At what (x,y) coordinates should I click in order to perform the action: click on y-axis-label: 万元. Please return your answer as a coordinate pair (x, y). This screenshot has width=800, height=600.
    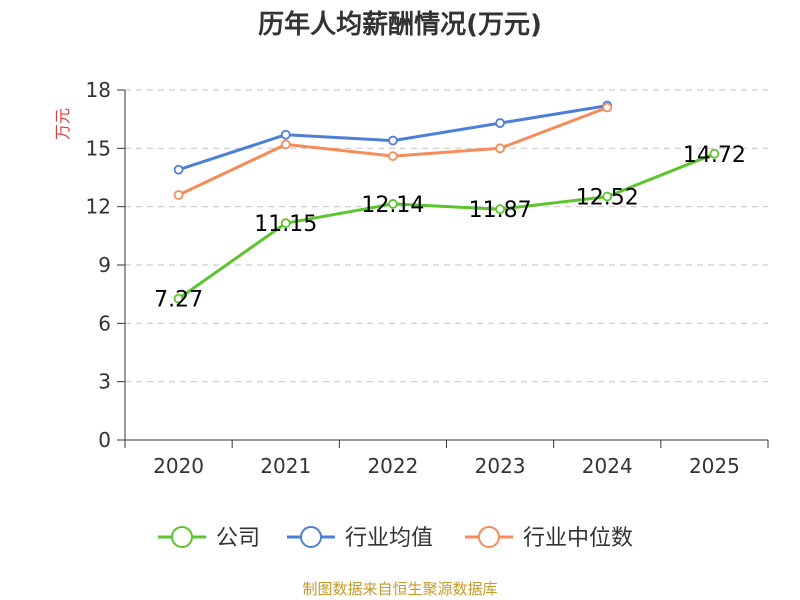
    Looking at the image, I should click on (62, 124).